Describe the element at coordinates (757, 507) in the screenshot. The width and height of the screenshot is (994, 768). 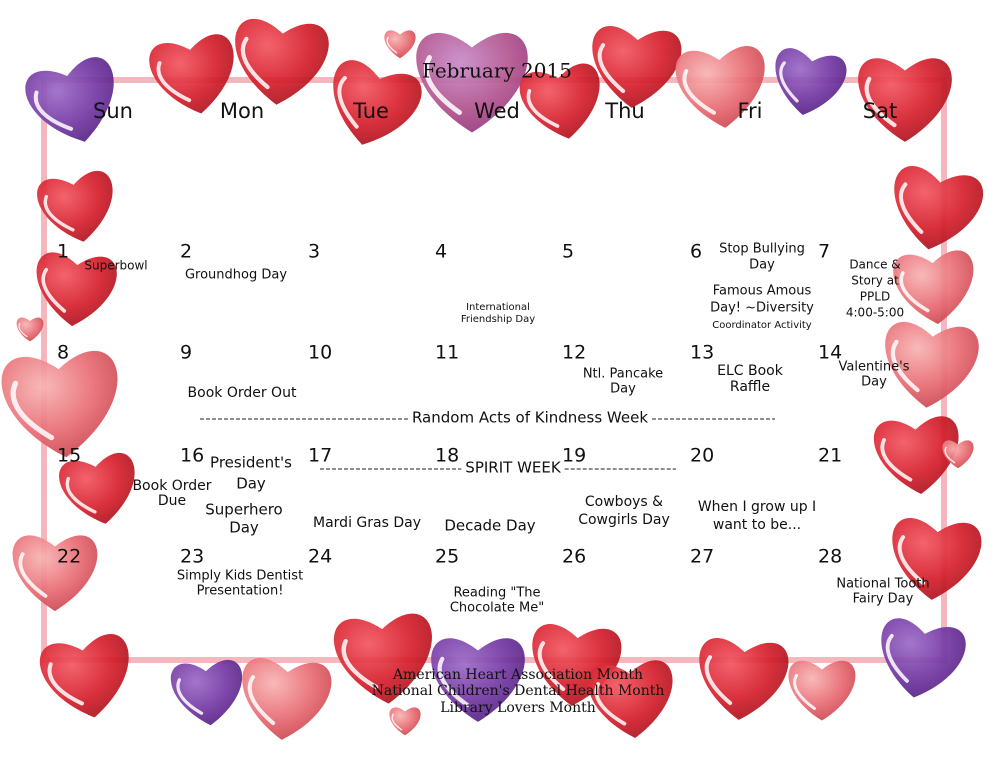
I see `event-text: When I grow up I` at that location.